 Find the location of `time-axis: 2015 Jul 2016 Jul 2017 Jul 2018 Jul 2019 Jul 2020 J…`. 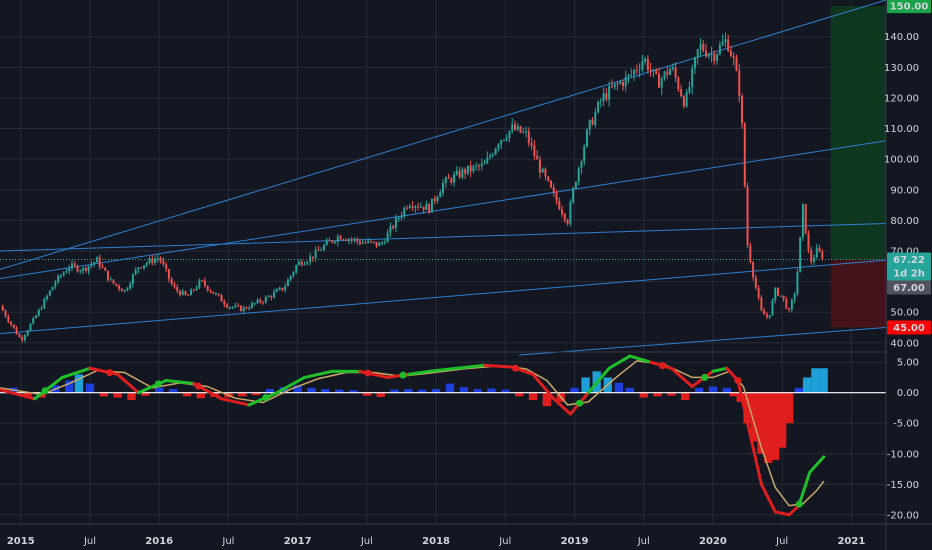

time-axis: 2015 Jul 2016 Jul 2017 Jul 2018 Jul 2019 Jul 2020 J… is located at coordinates (436, 541).